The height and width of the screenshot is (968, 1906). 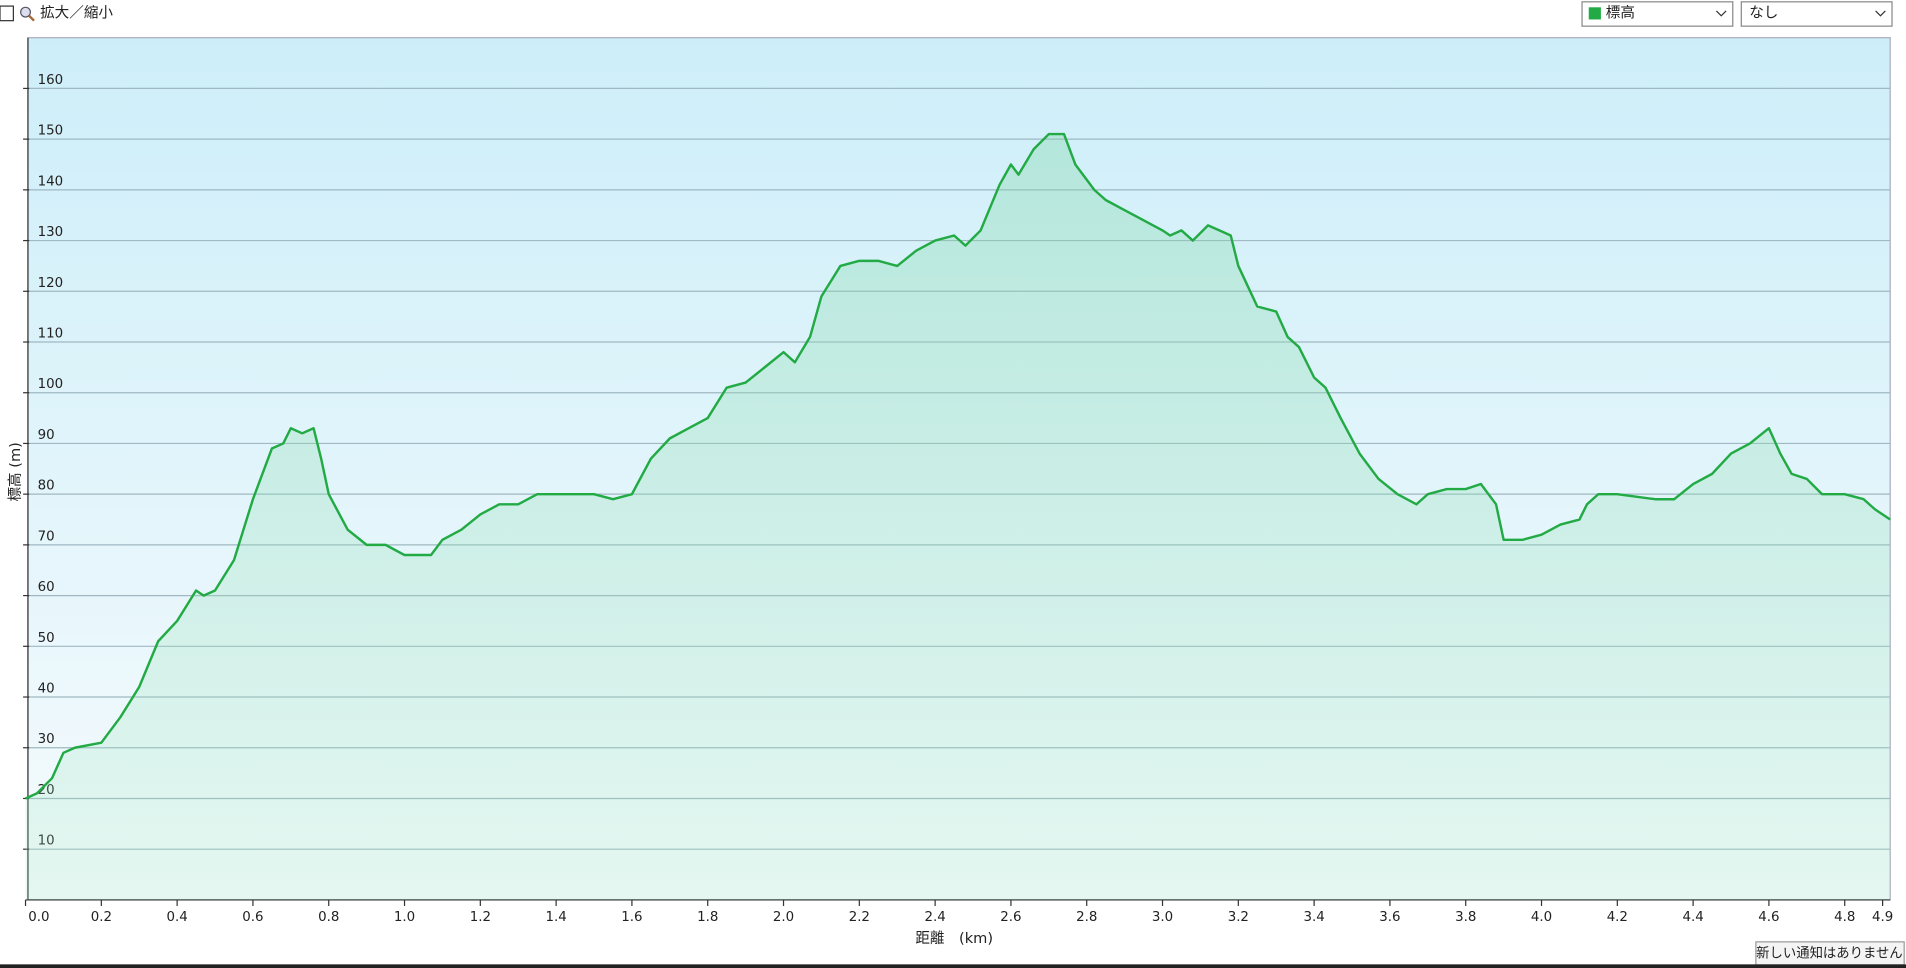 I want to click on x-tick-label: 4.9, so click(x=1882, y=917).